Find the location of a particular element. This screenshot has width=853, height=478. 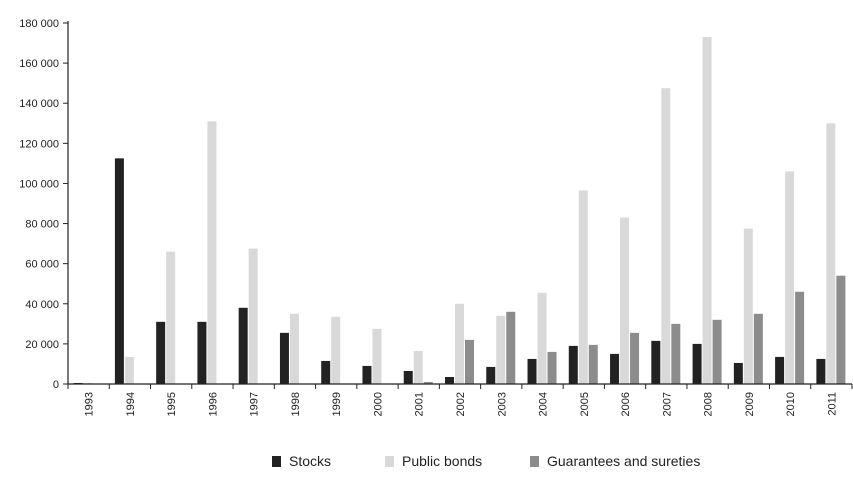

x-tick-label: 2011 is located at coordinates (832, 404).